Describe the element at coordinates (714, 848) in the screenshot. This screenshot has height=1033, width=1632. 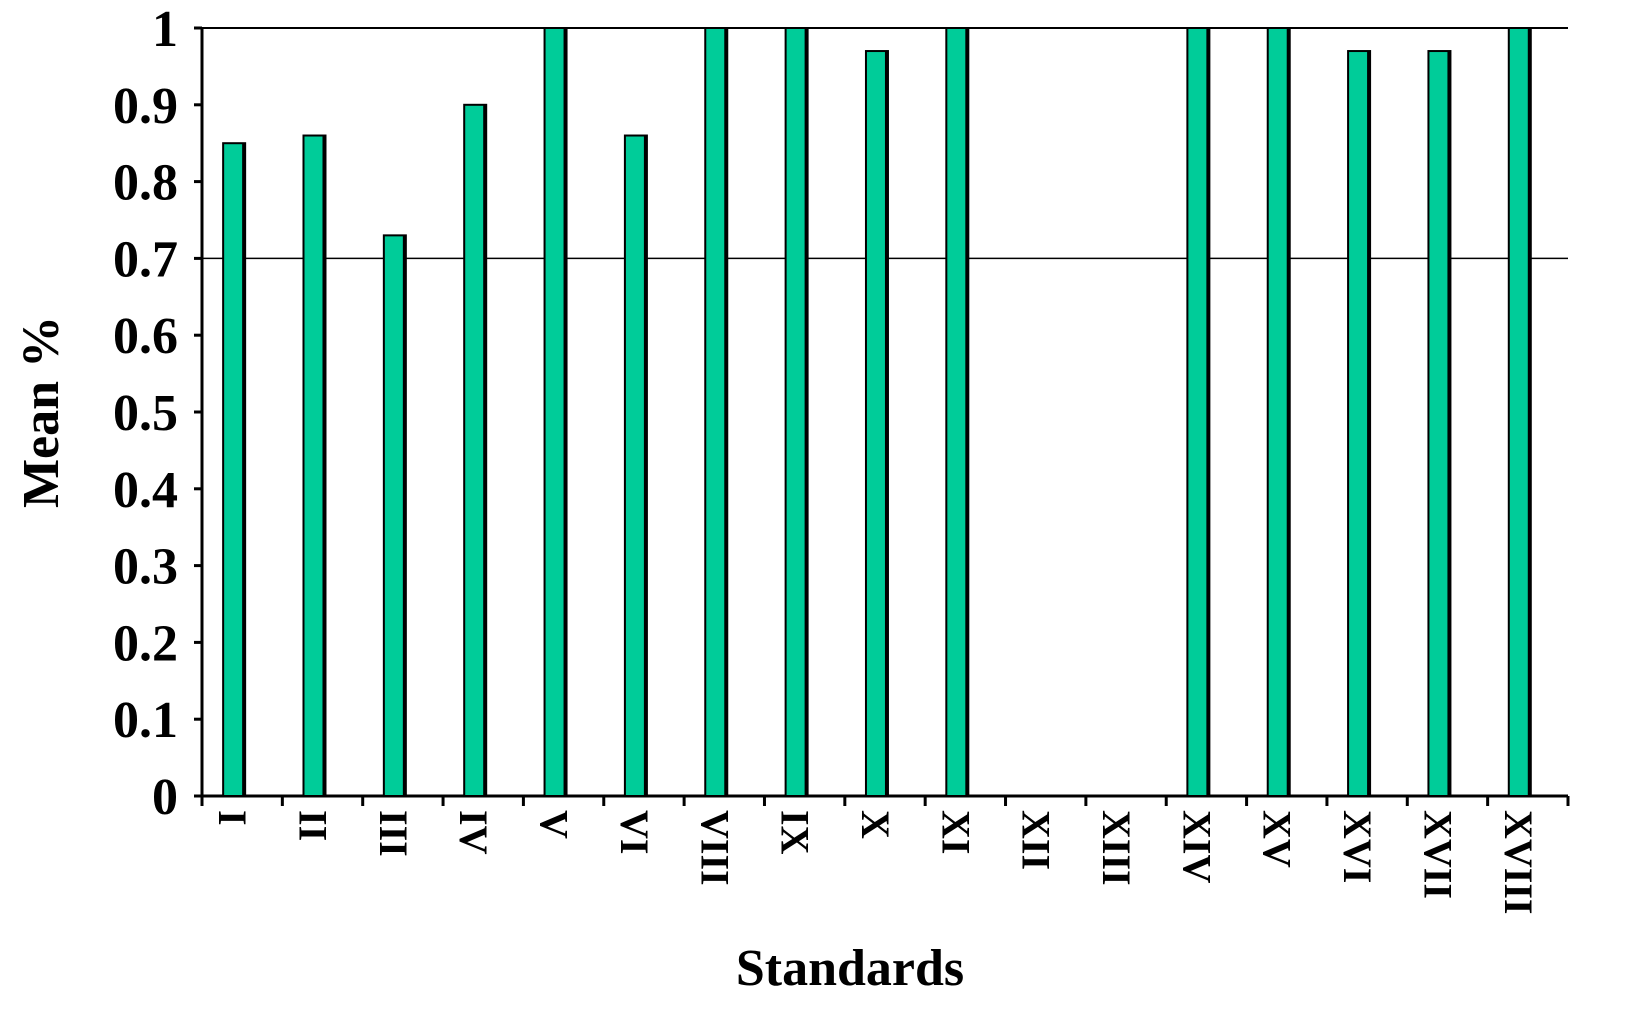
I see `x-tick-label: VIII` at that location.